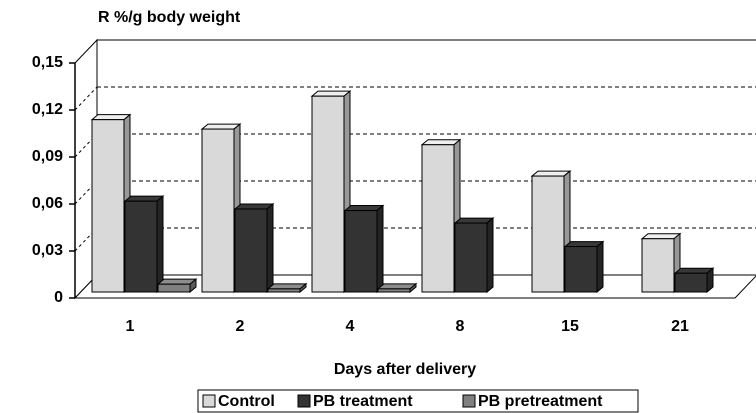  I want to click on legend-label: Control, so click(246, 401).